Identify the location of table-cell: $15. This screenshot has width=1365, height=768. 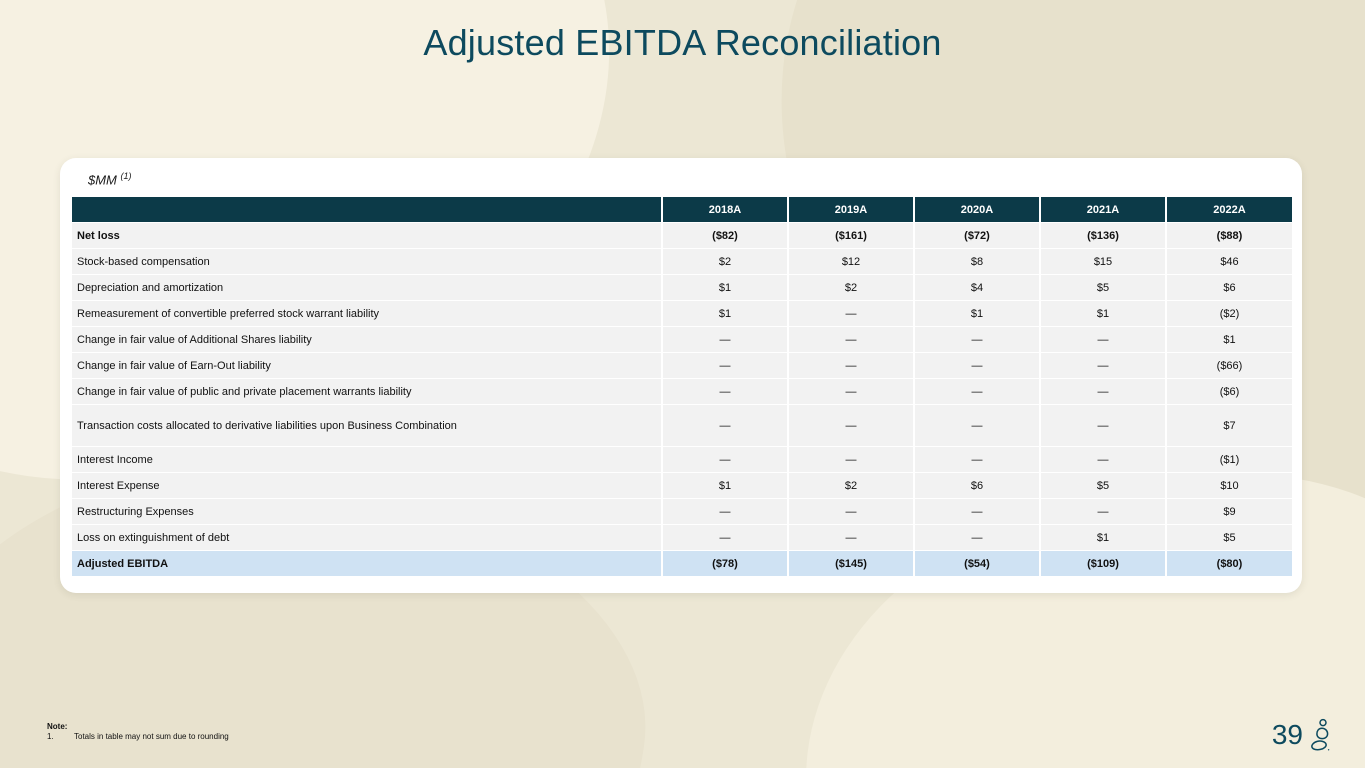
(1102, 261).